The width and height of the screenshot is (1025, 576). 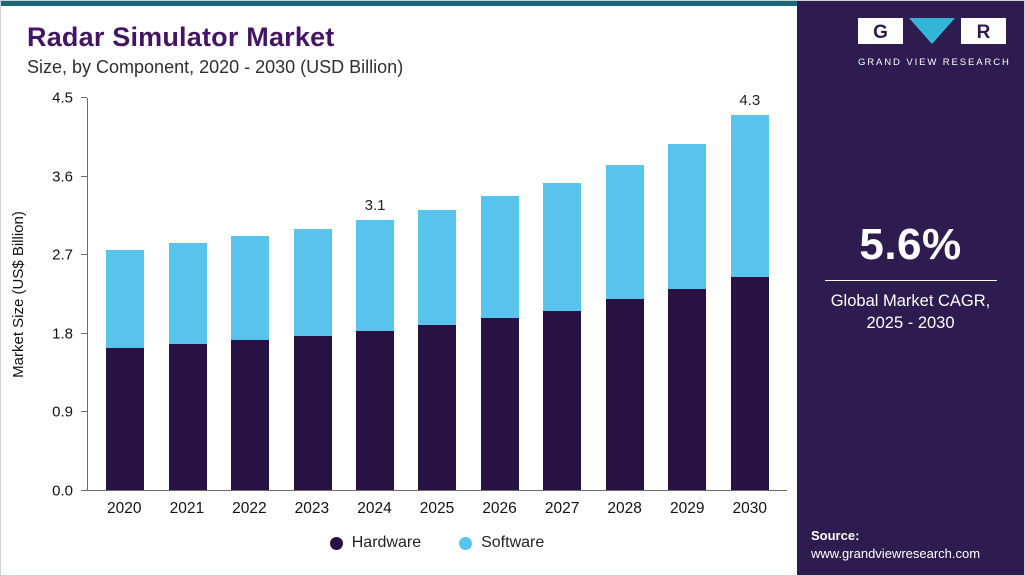 What do you see at coordinates (62, 334) in the screenshot?
I see `y-tick-label: 1.8` at bounding box center [62, 334].